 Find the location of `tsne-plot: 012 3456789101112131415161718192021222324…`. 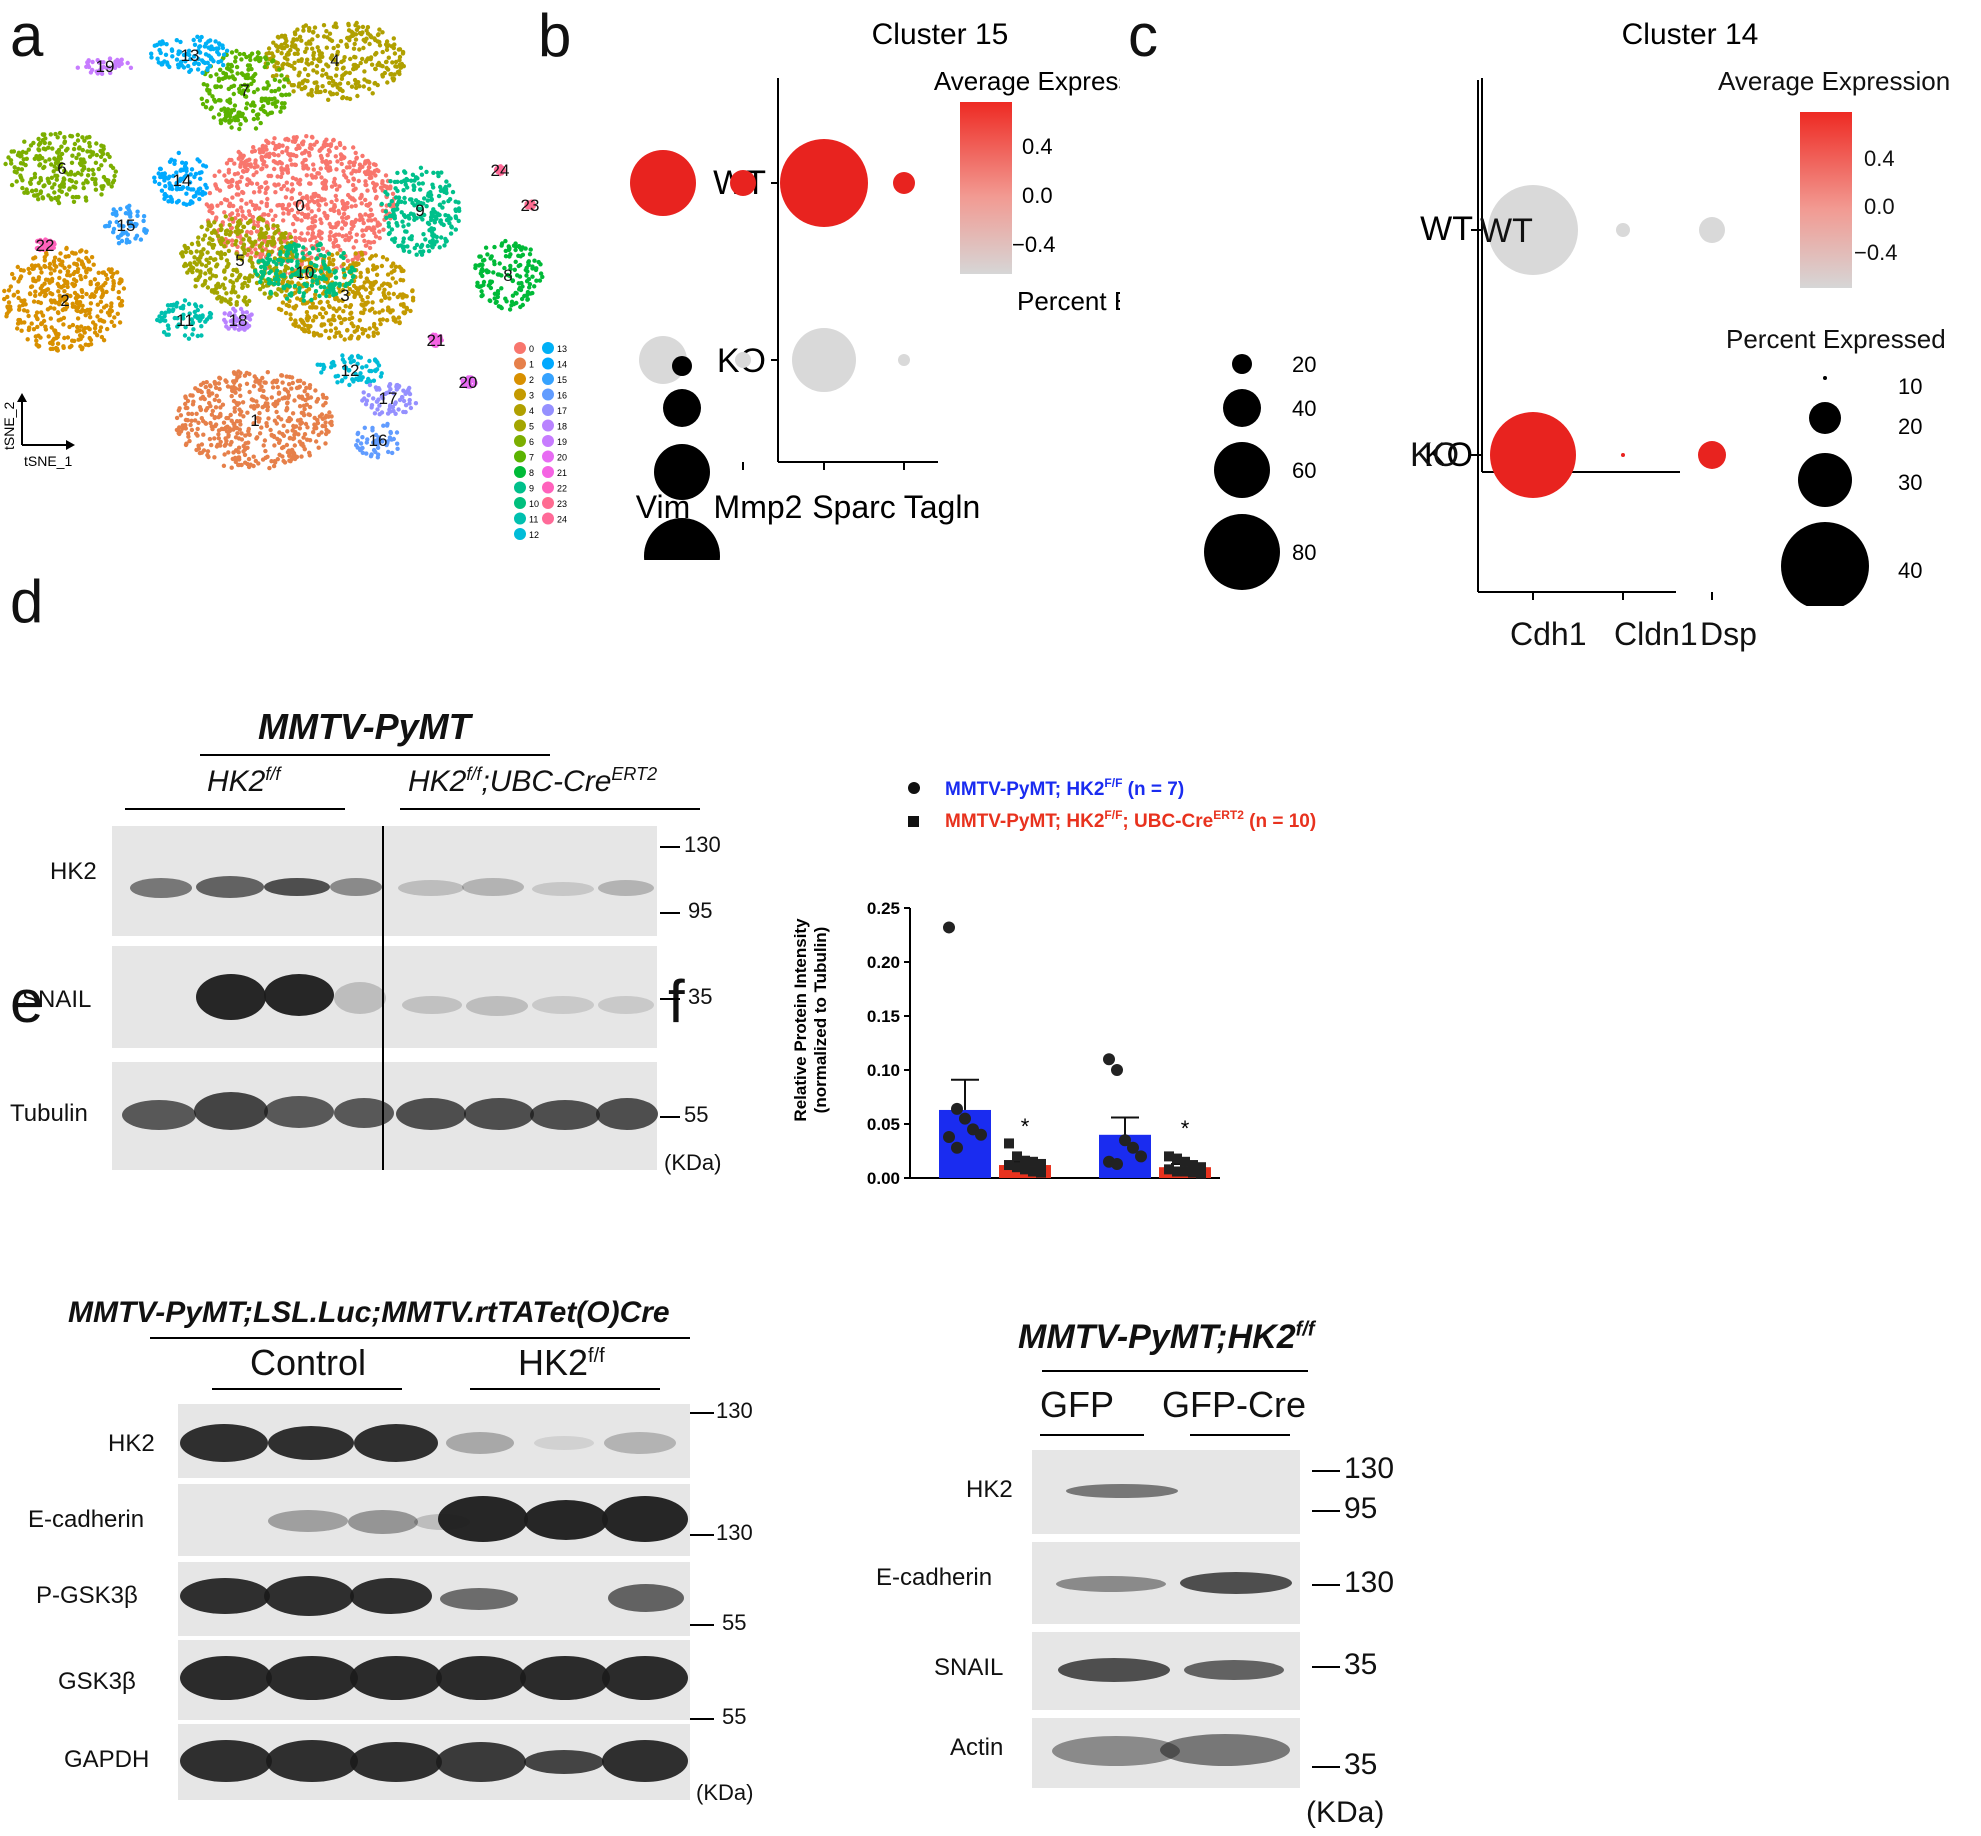

tsne-plot: 012 3456789101112131415161718192021222324… is located at coordinates (284, 280).